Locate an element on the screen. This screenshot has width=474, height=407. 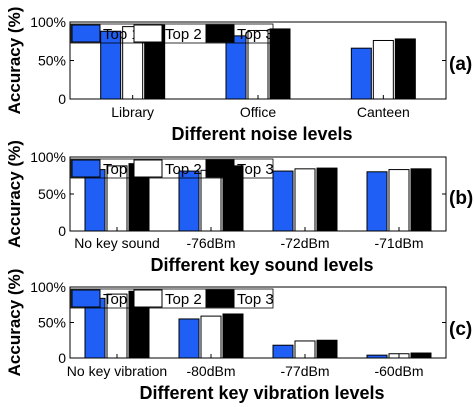
panel-label: (c) is located at coordinates (460, 329).